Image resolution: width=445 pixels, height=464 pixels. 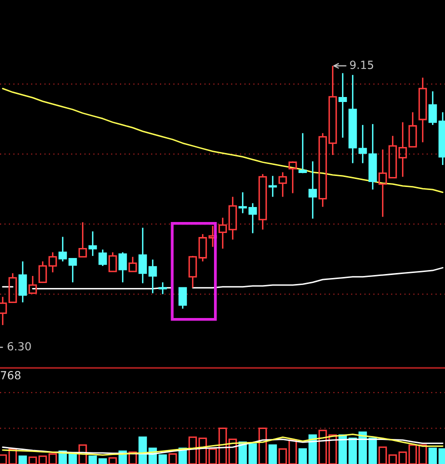 I want to click on text: 768, so click(x=10, y=375).